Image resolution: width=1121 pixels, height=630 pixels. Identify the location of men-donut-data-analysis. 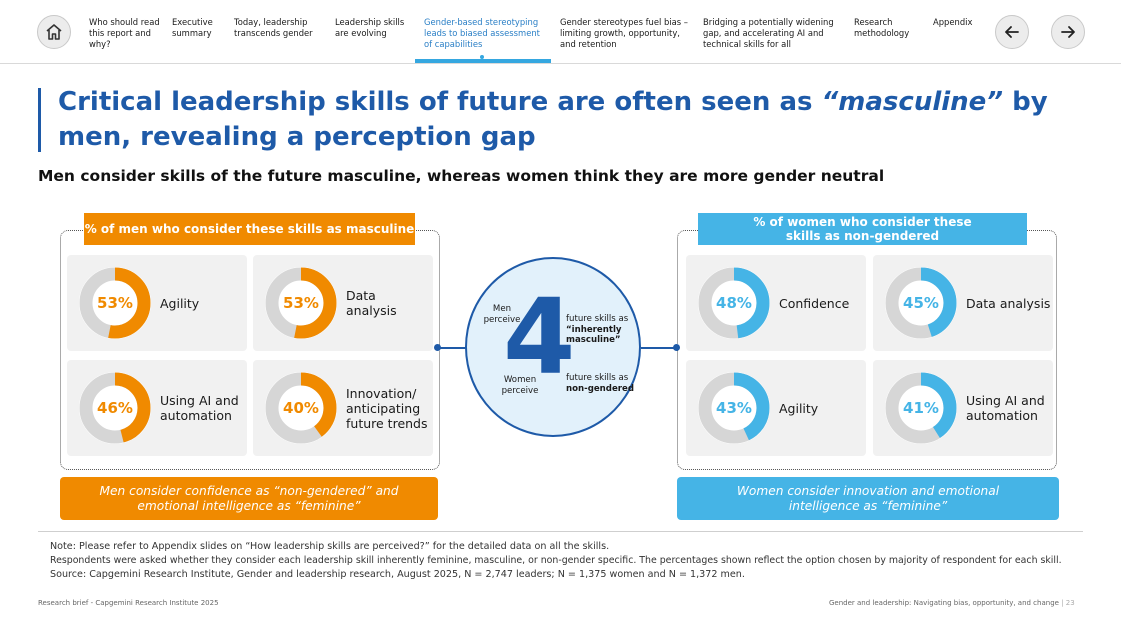
(301, 303).